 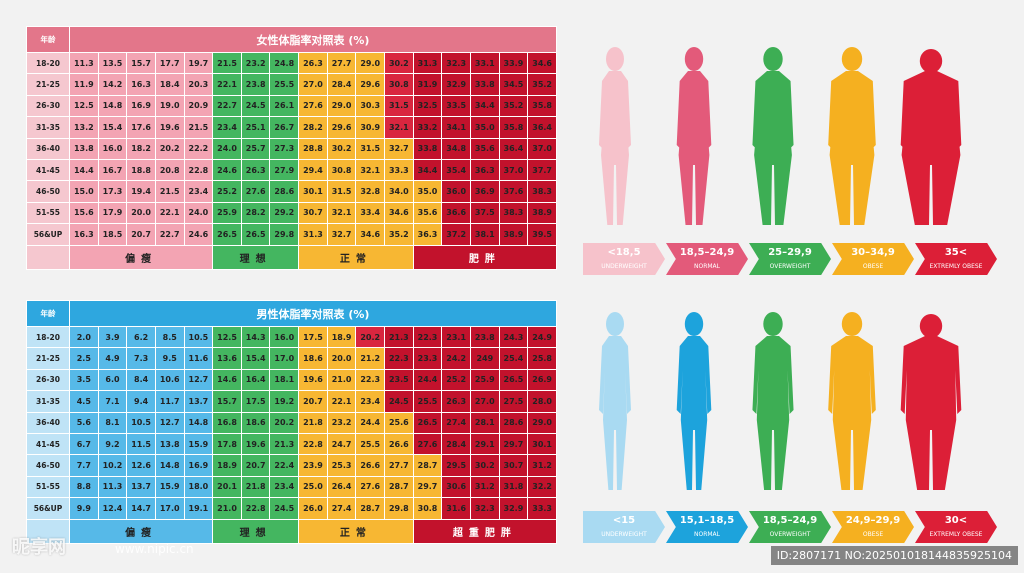 What do you see at coordinates (370, 191) in the screenshot?
I see `value-cell: 32.8` at bounding box center [370, 191].